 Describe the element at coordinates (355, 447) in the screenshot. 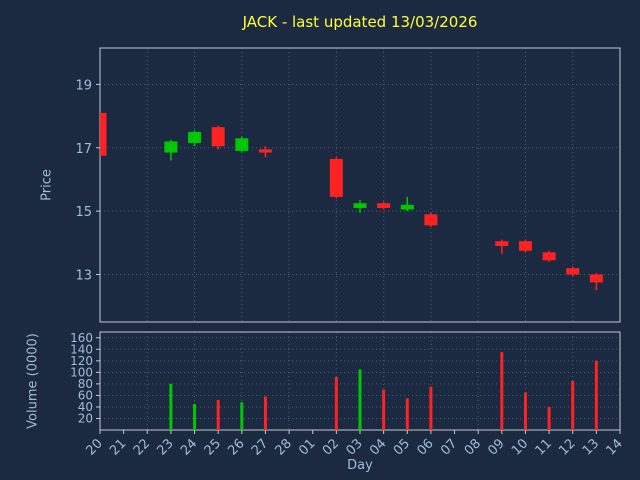

I see `day-tick-label: 03` at that location.